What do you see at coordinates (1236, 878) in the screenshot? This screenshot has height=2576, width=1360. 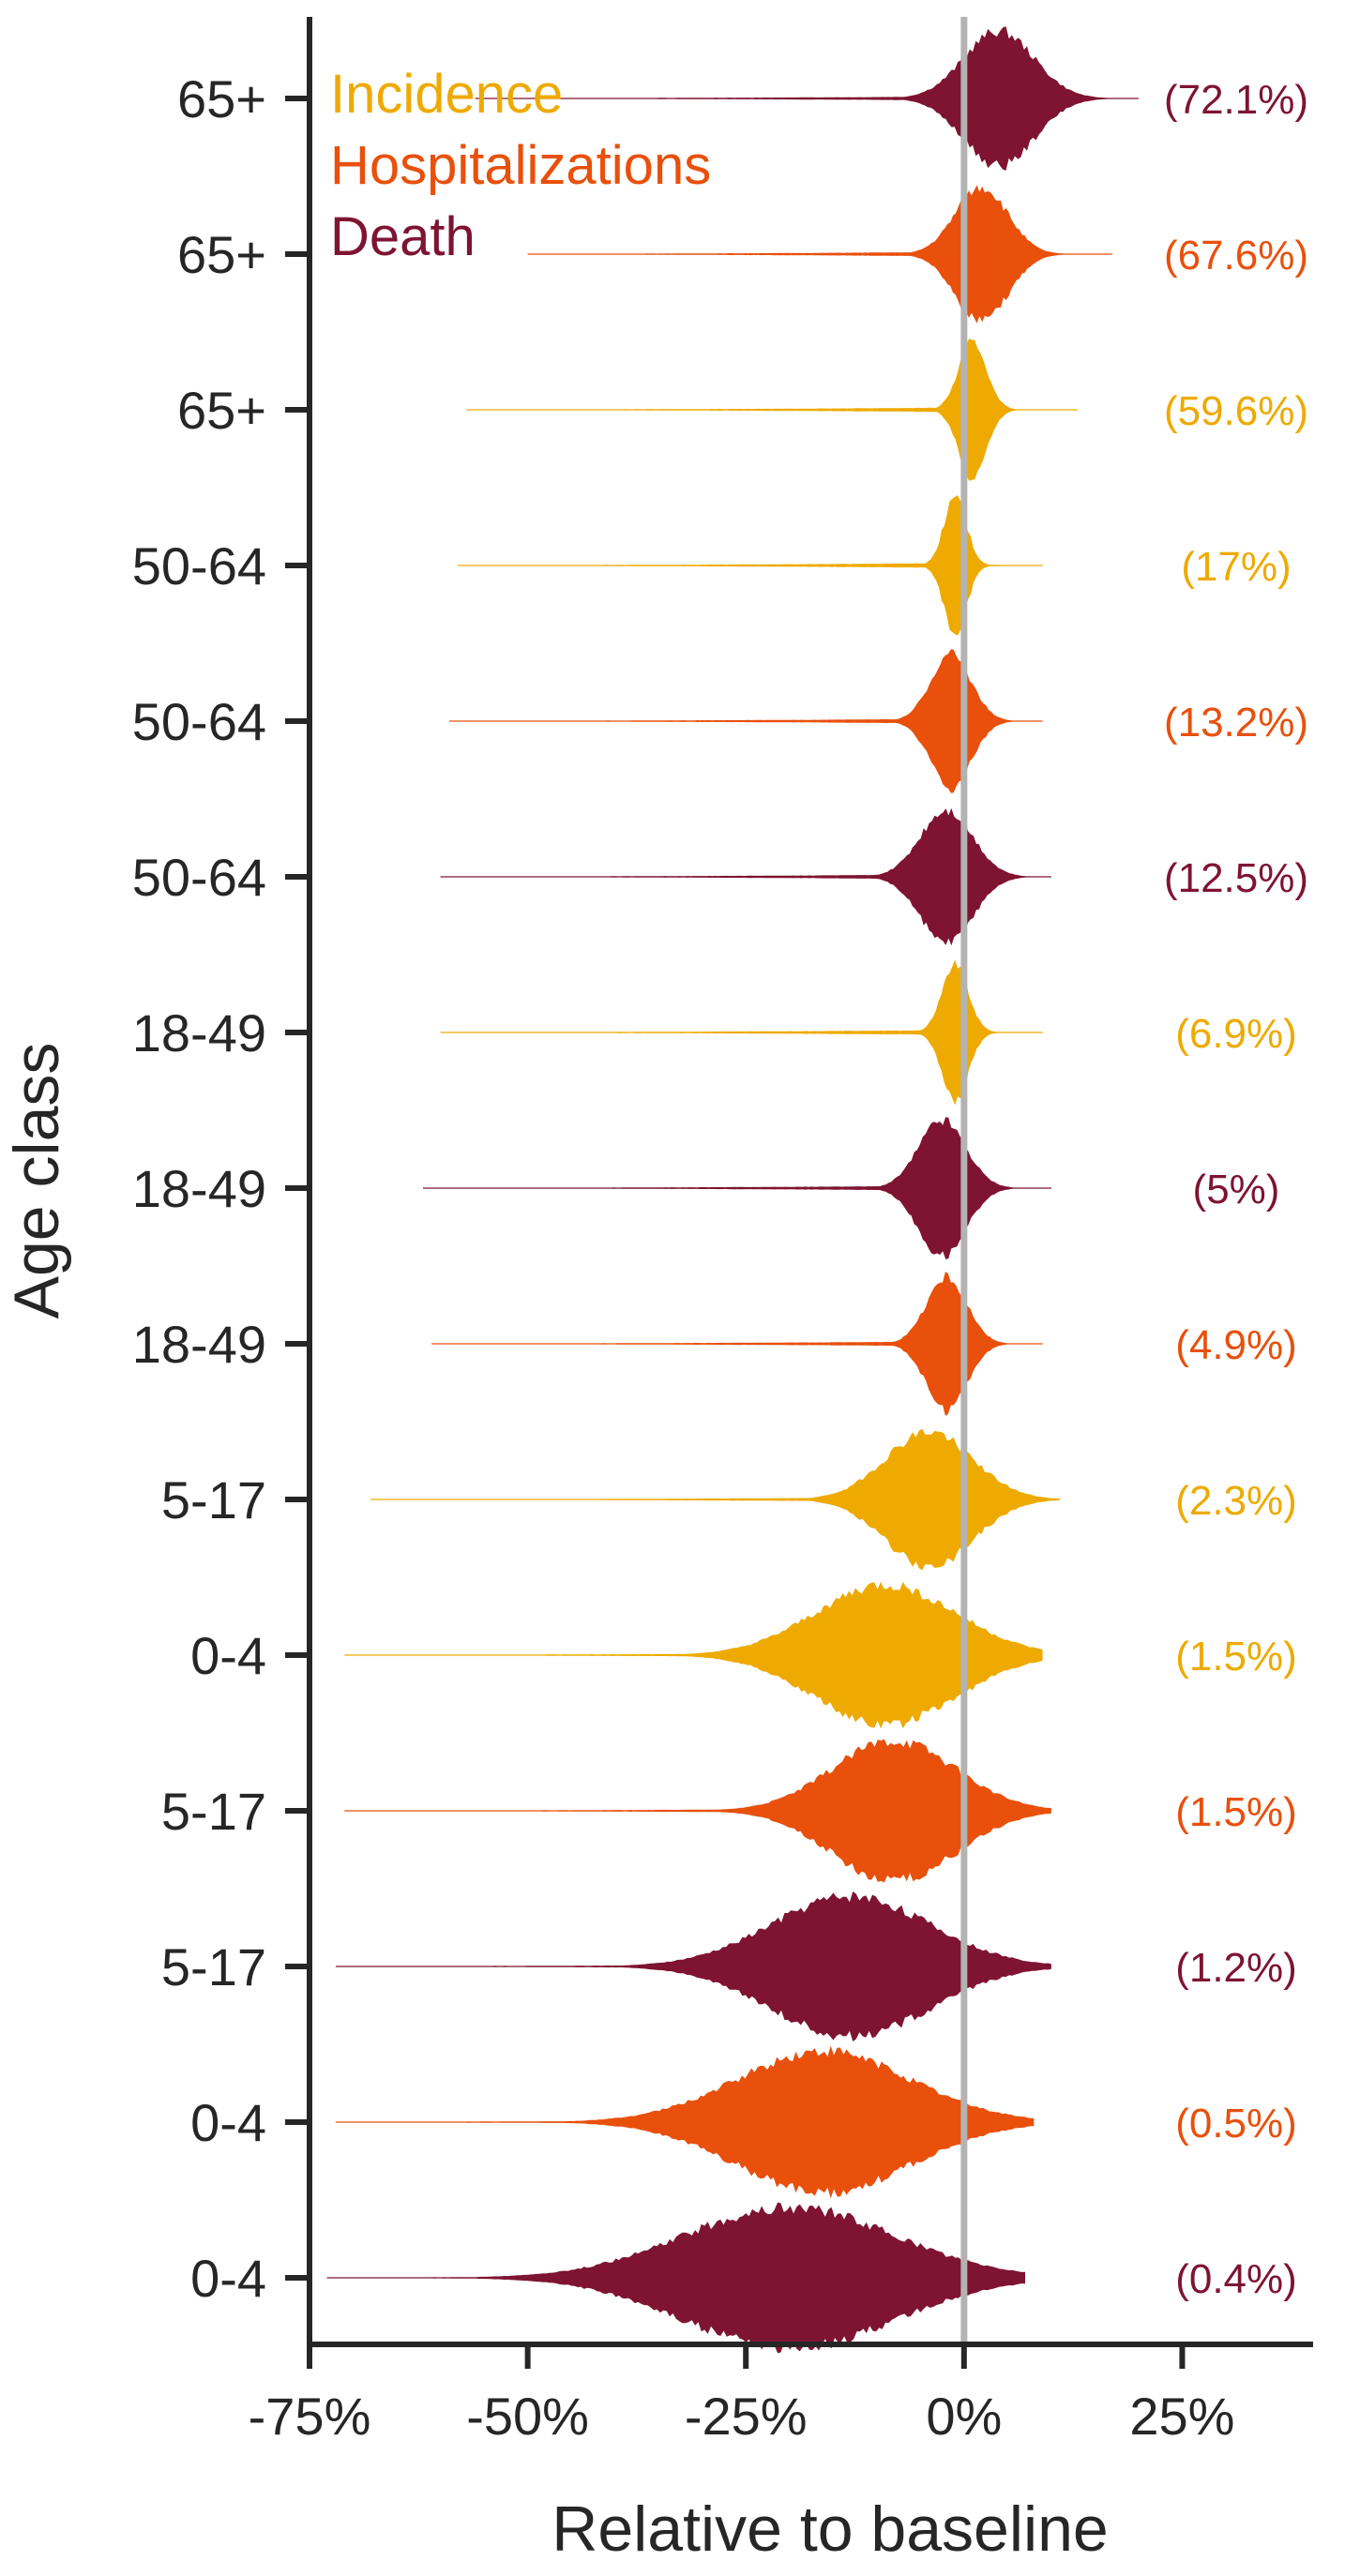 I see `percent-label: (12.5%)` at bounding box center [1236, 878].